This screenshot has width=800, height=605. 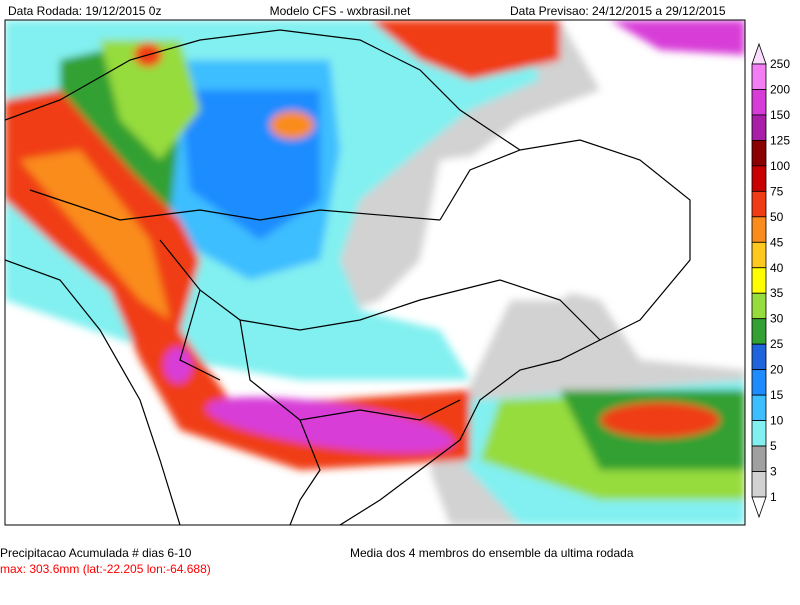 What do you see at coordinates (105, 569) in the screenshot?
I see `footer-max: max: 303.6mm (lat:-22.205 lon:-64.688)` at bounding box center [105, 569].